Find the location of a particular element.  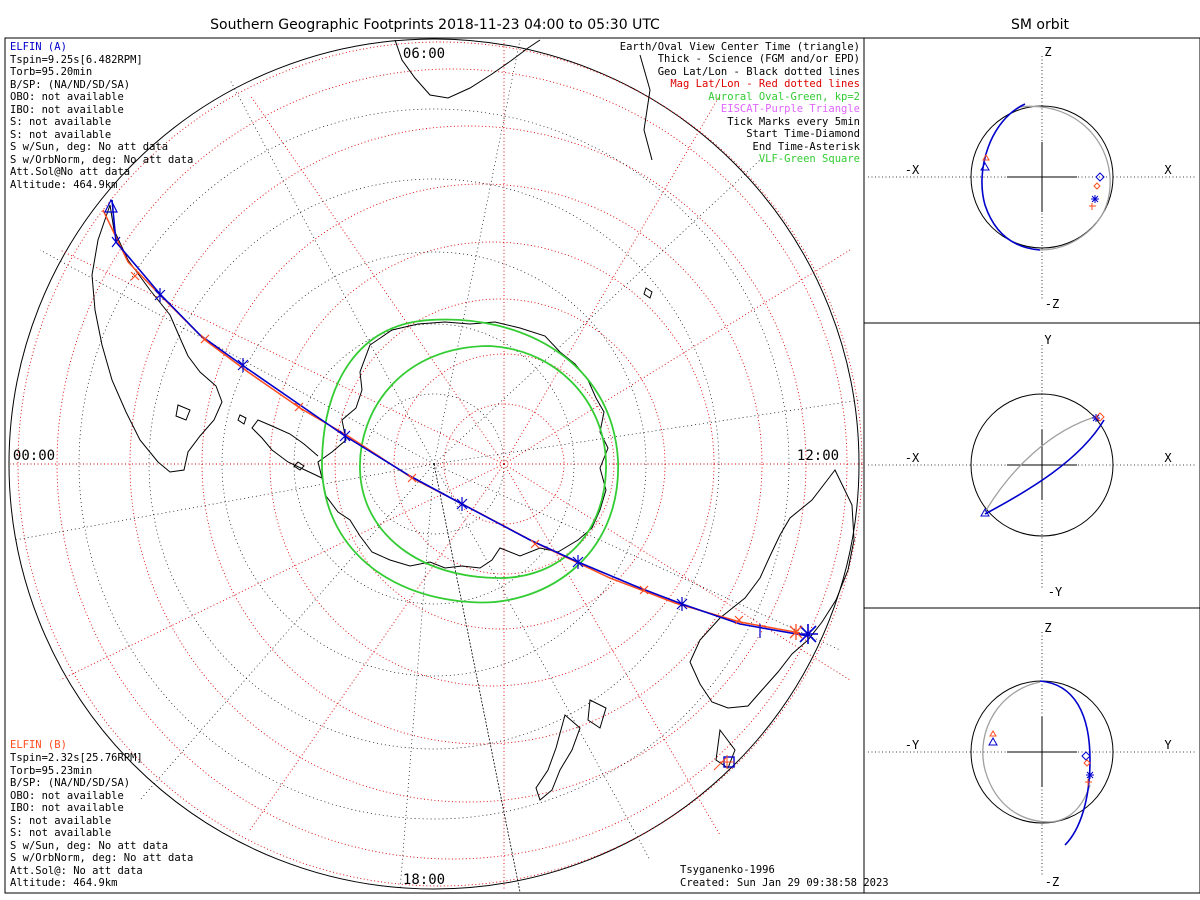

elfin-a-line: Tspin=9.25s[6.482RPM] is located at coordinates (76, 60).